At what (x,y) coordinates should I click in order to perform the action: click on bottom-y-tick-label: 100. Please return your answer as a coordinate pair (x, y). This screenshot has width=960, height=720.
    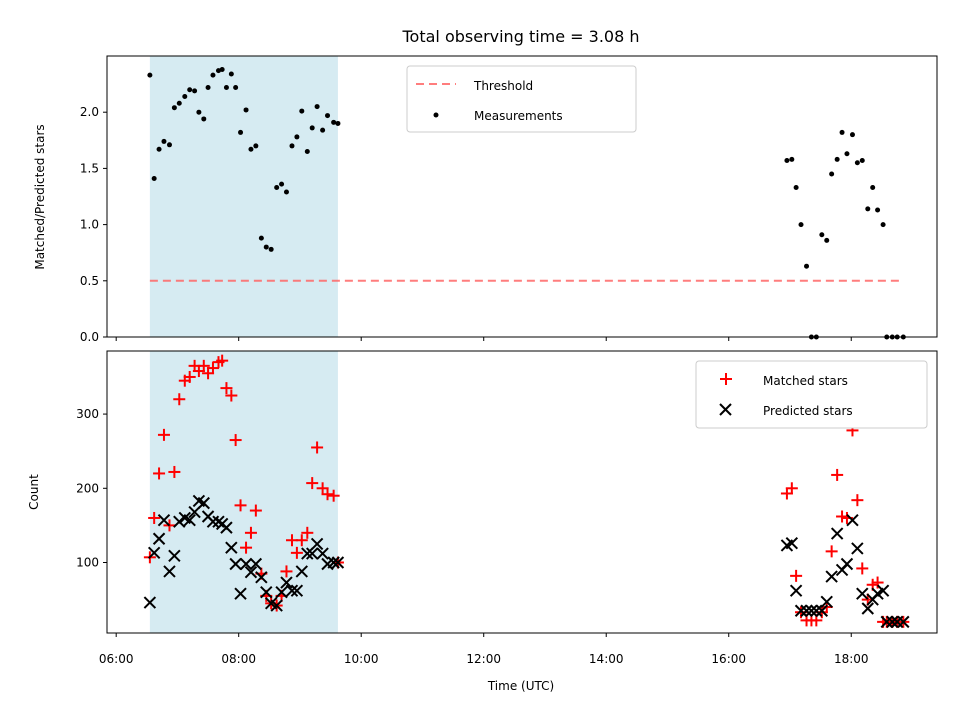
    Looking at the image, I should click on (87, 563).